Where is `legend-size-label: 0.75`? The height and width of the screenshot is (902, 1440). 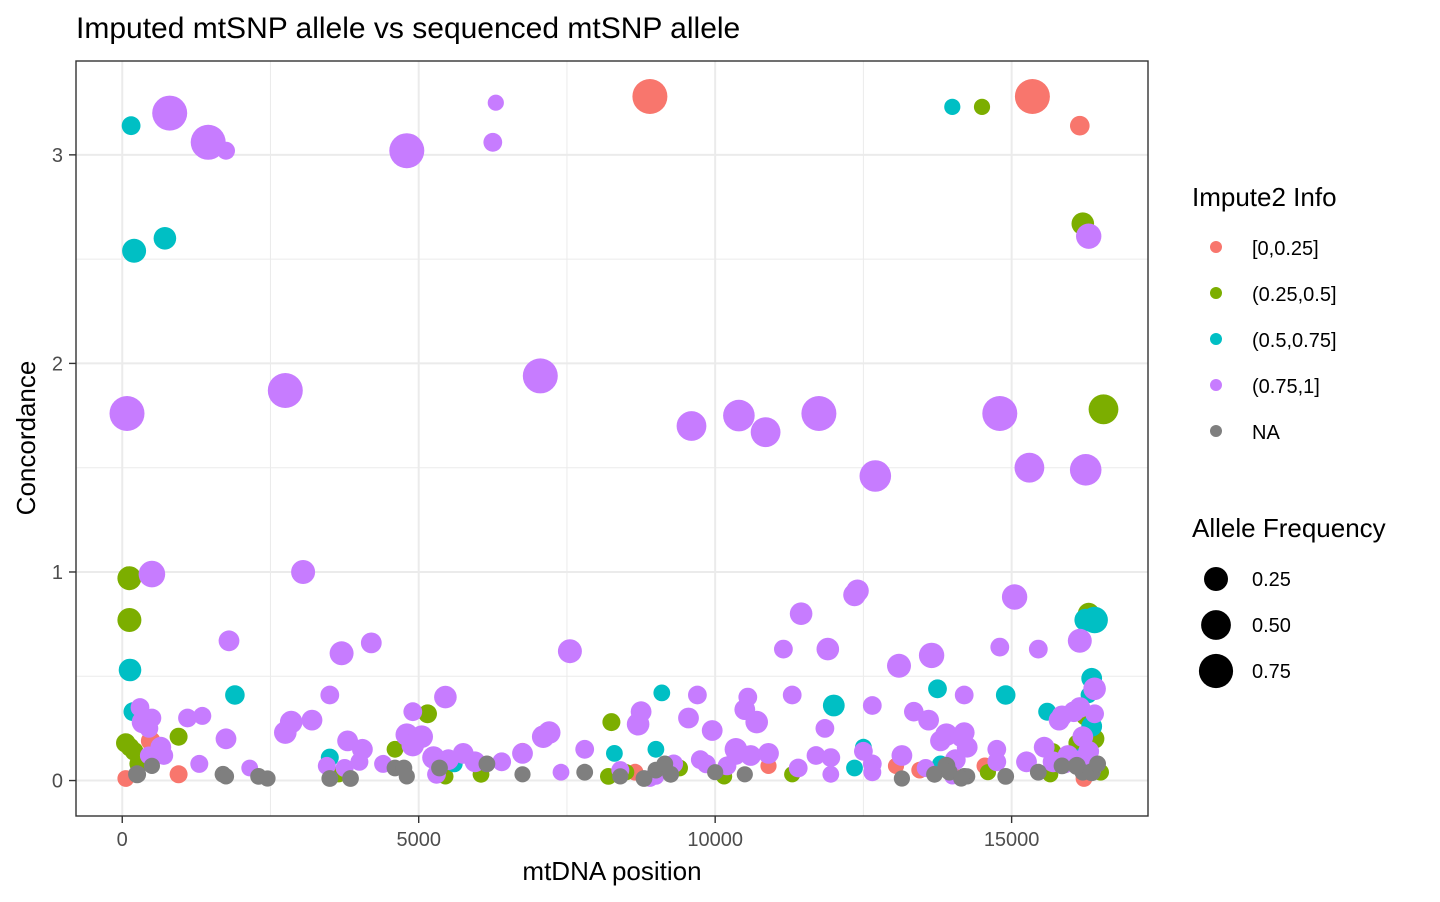
legend-size-label: 0.75 is located at coordinates (1271, 672).